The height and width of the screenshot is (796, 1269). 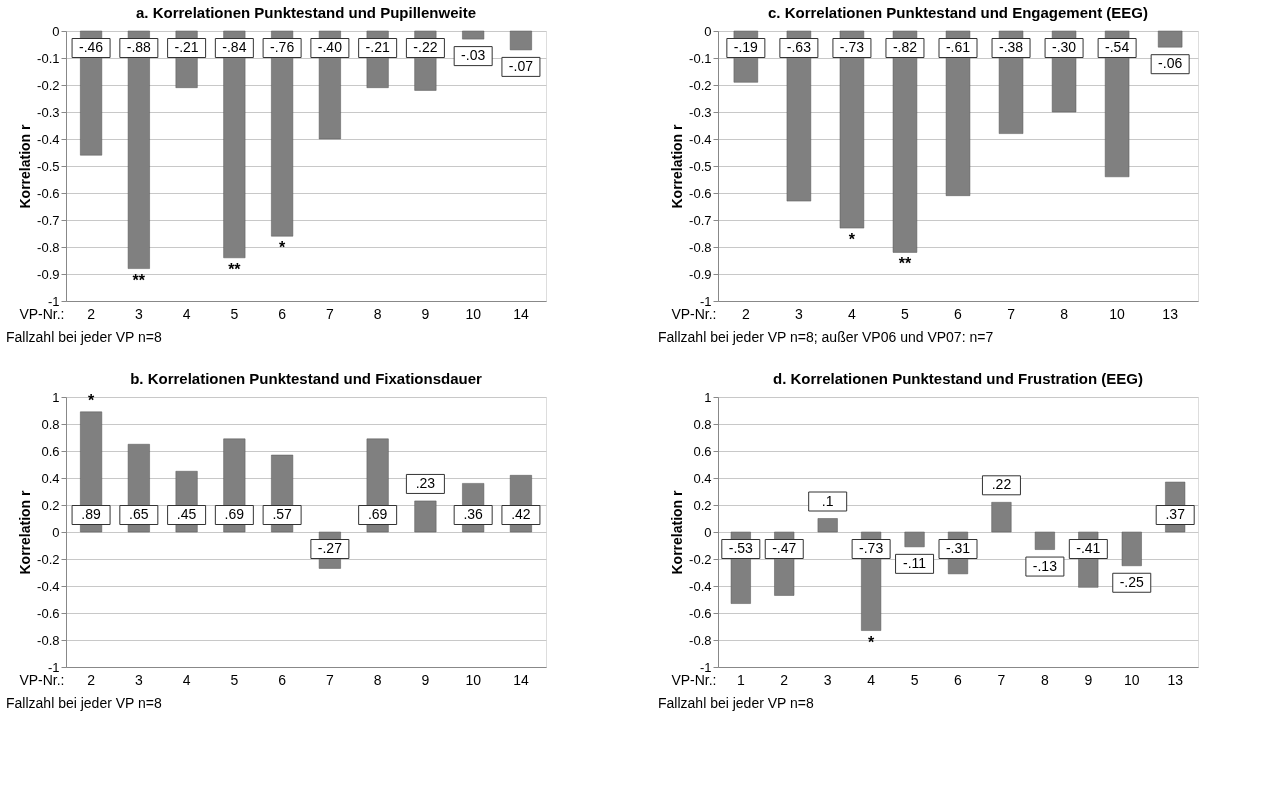 What do you see at coordinates (826, 337) in the screenshot?
I see `text: Fallzahl bei jeder VP n=8; außer VP06 und VP07: n=7` at bounding box center [826, 337].